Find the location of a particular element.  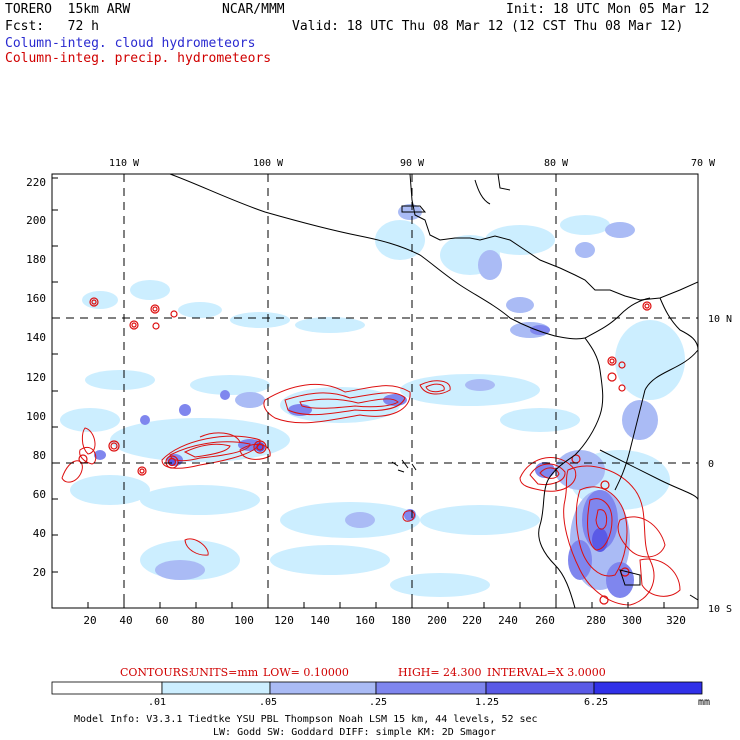

y-tick-40: 40 is located at coordinates (39, 533).